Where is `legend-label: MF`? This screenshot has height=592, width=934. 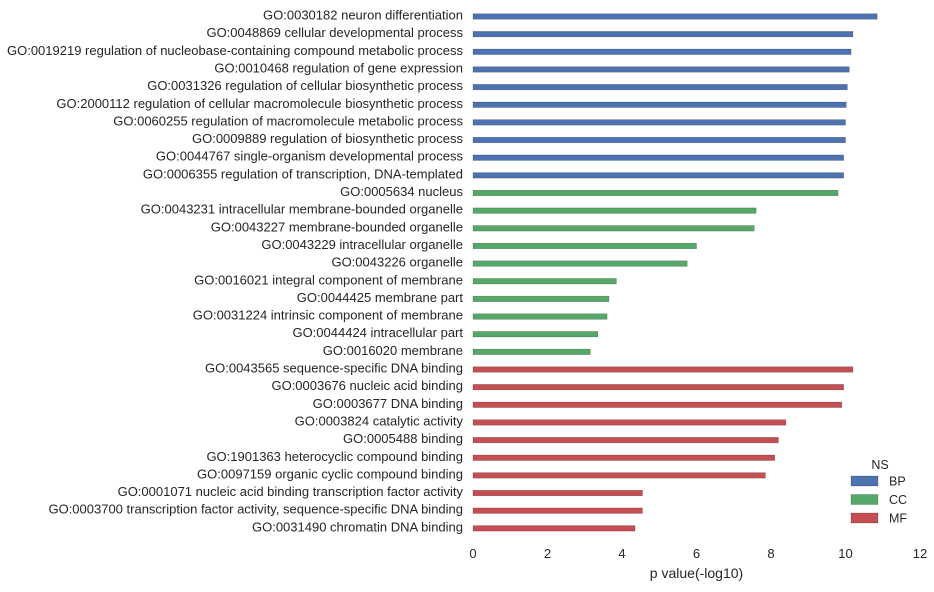 legend-label: MF is located at coordinates (898, 519).